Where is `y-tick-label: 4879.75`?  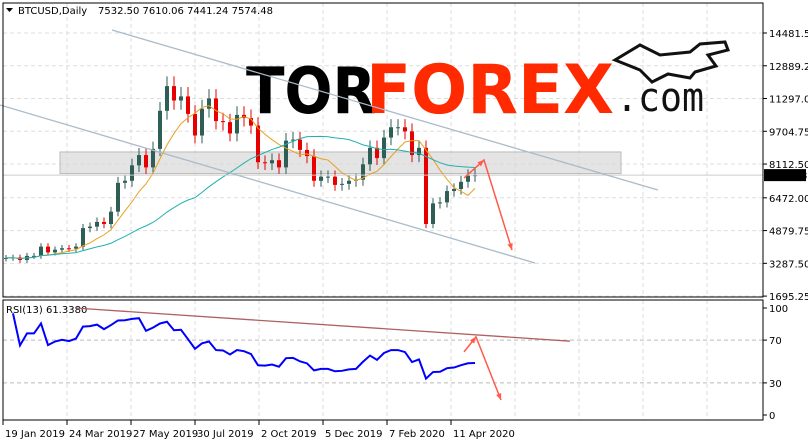 y-tick-label: 4879.75 is located at coordinates (788, 232).